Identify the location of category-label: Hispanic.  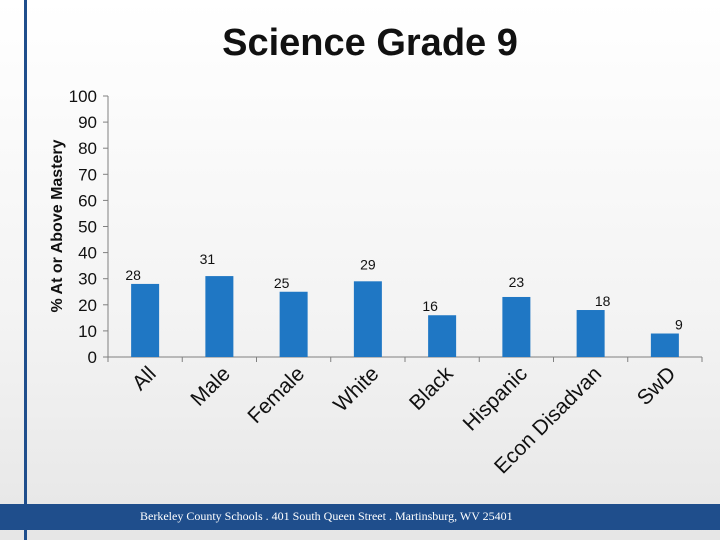
(495, 398).